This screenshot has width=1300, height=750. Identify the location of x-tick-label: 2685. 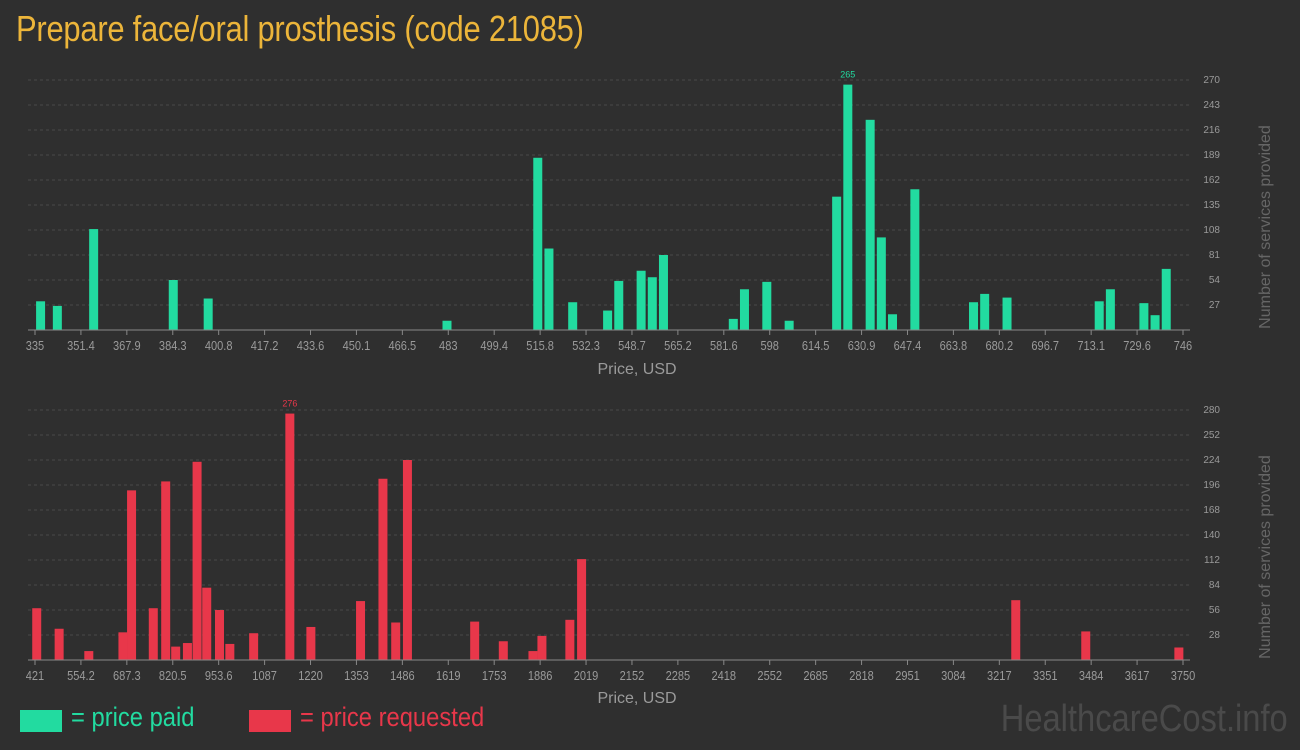
(815, 675).